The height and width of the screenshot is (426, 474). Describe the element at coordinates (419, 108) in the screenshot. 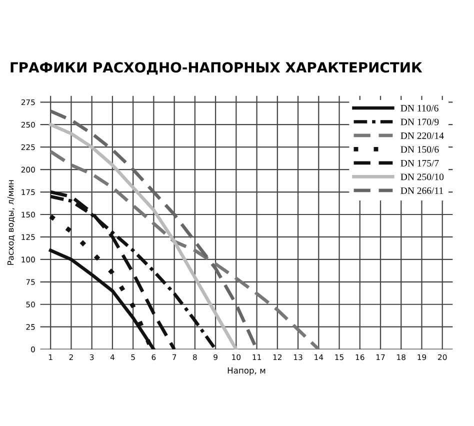

I see `legend-label: DN 110/6` at that location.